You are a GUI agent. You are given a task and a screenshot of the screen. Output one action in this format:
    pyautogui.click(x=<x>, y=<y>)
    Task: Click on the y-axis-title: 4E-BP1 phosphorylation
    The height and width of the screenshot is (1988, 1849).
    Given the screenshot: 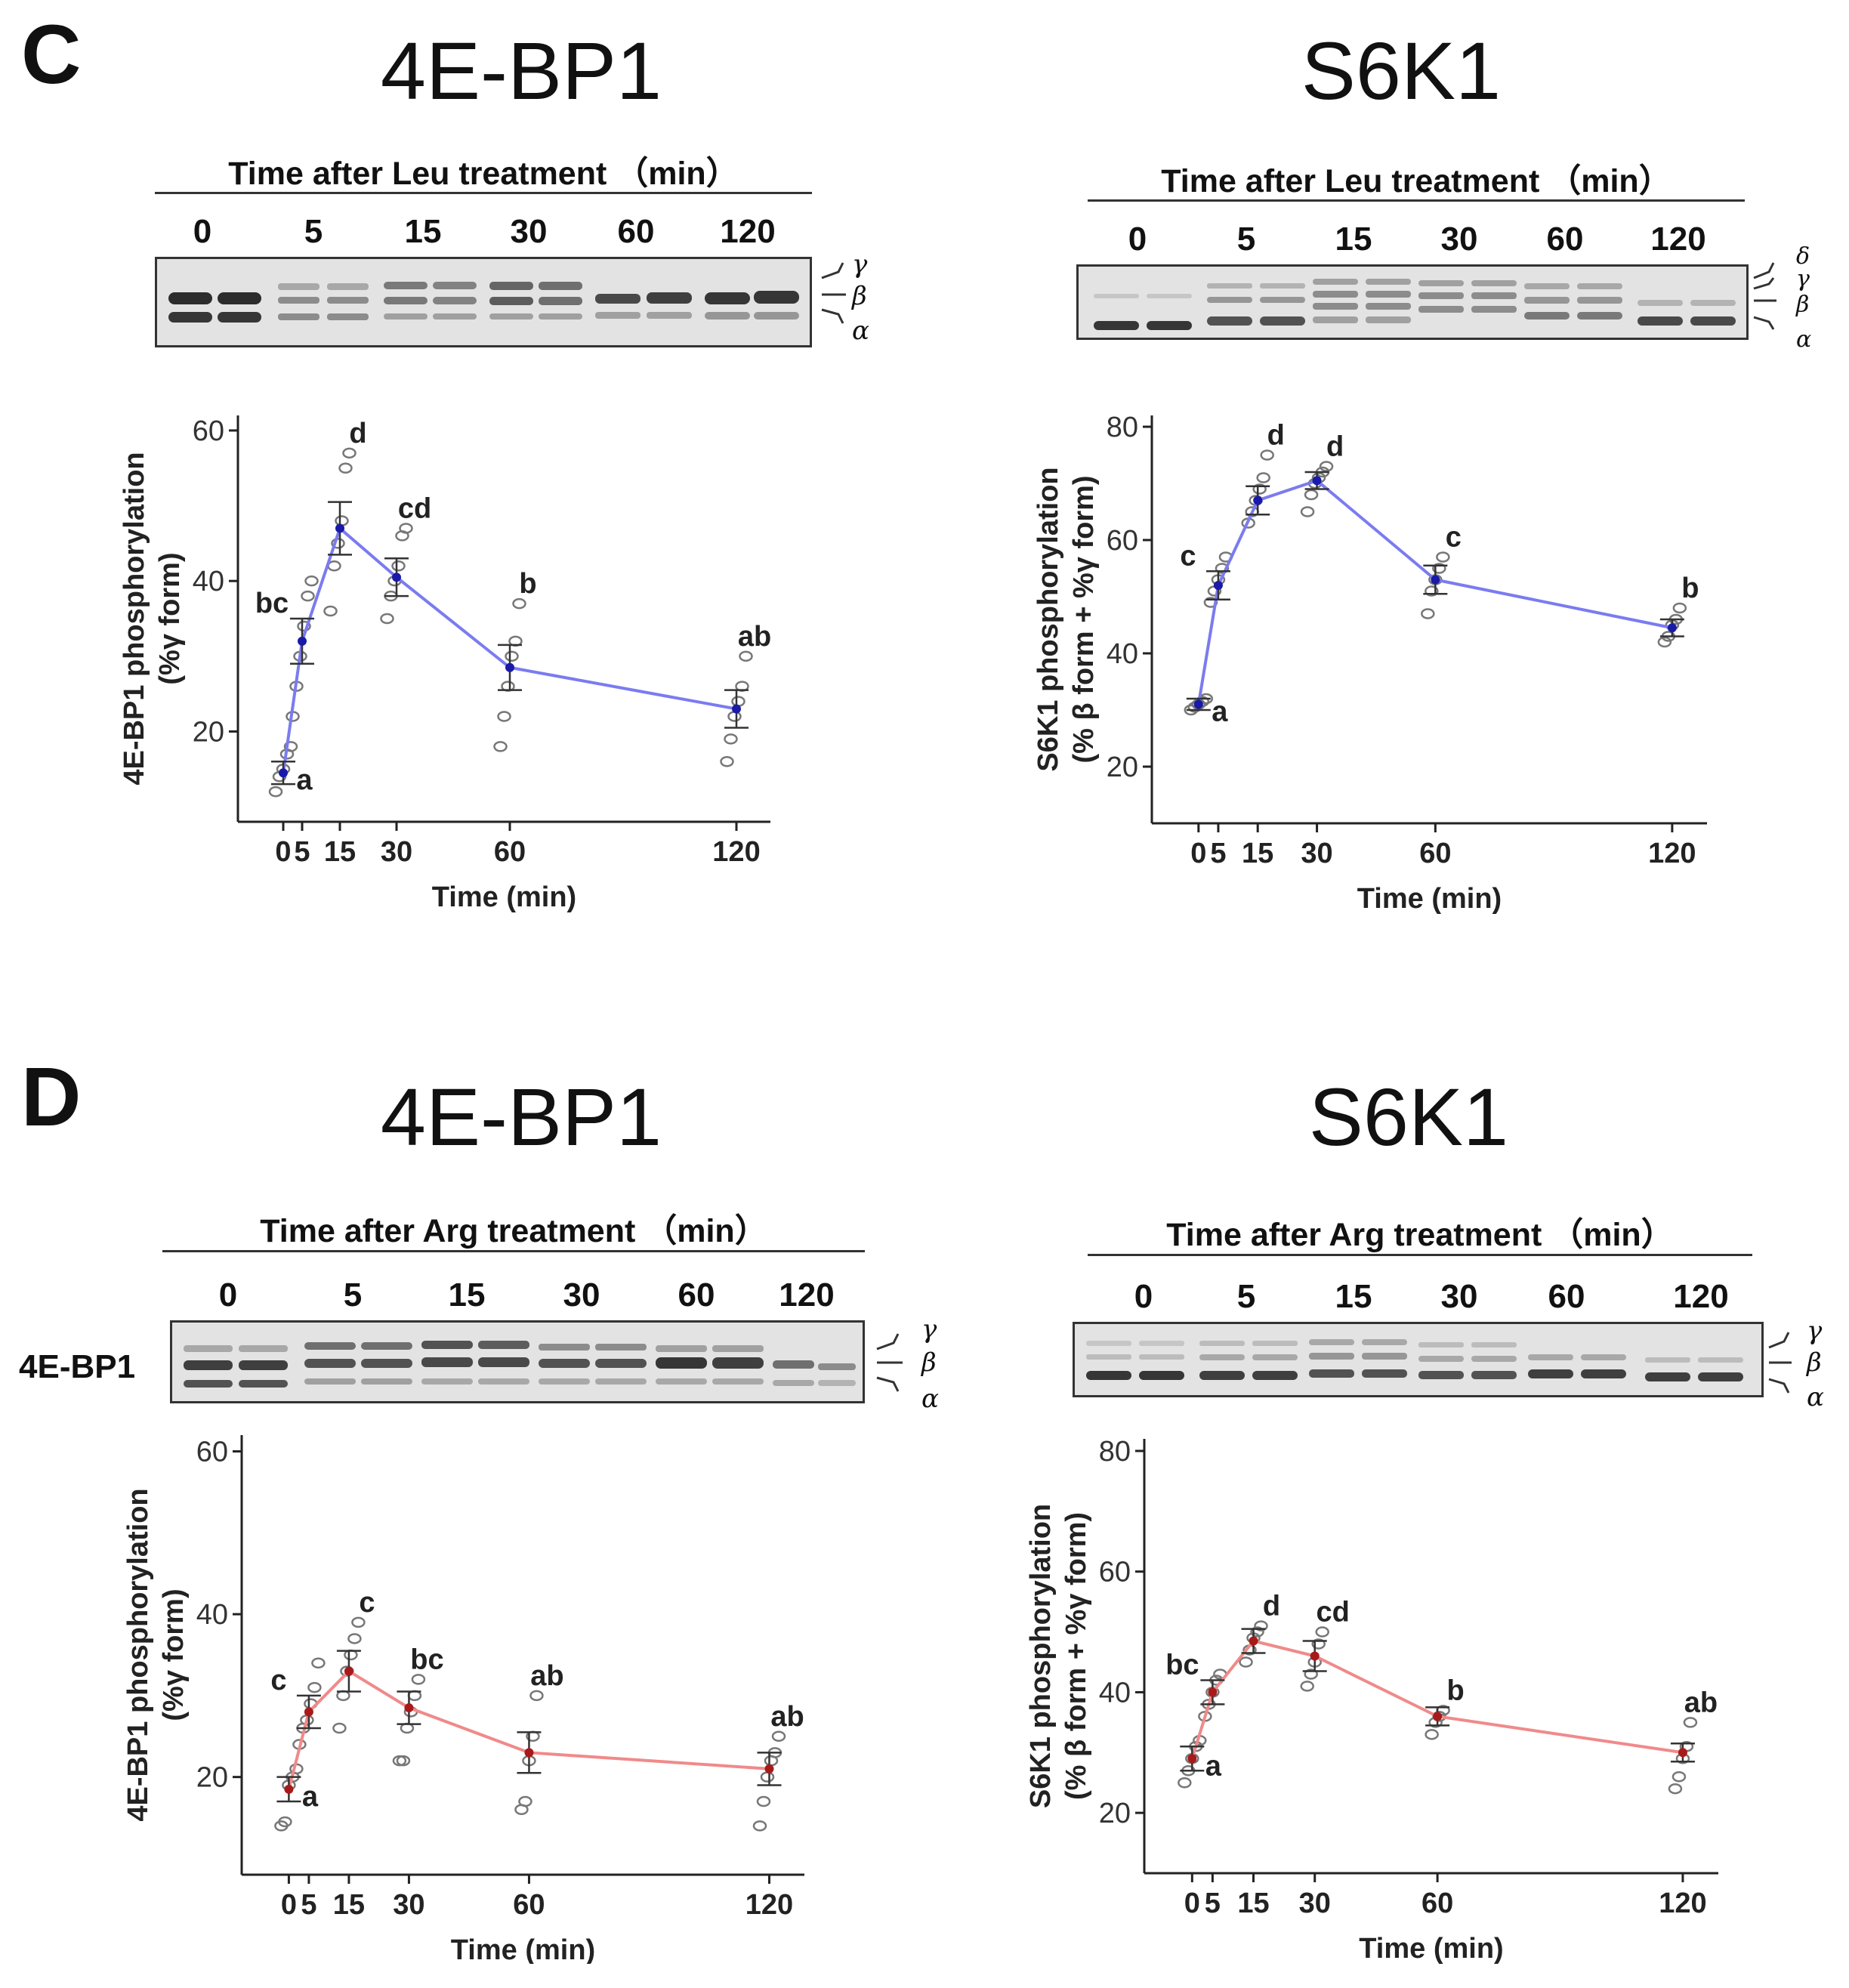 What is the action you would take?
    pyautogui.click(x=134, y=618)
    